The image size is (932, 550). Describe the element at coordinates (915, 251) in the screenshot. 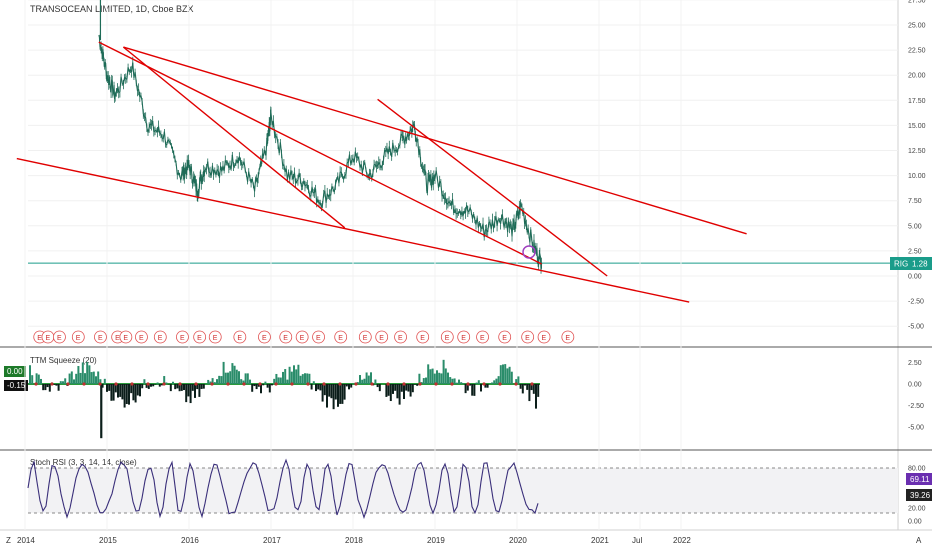

I see `price-tick-label: 2.50` at that location.